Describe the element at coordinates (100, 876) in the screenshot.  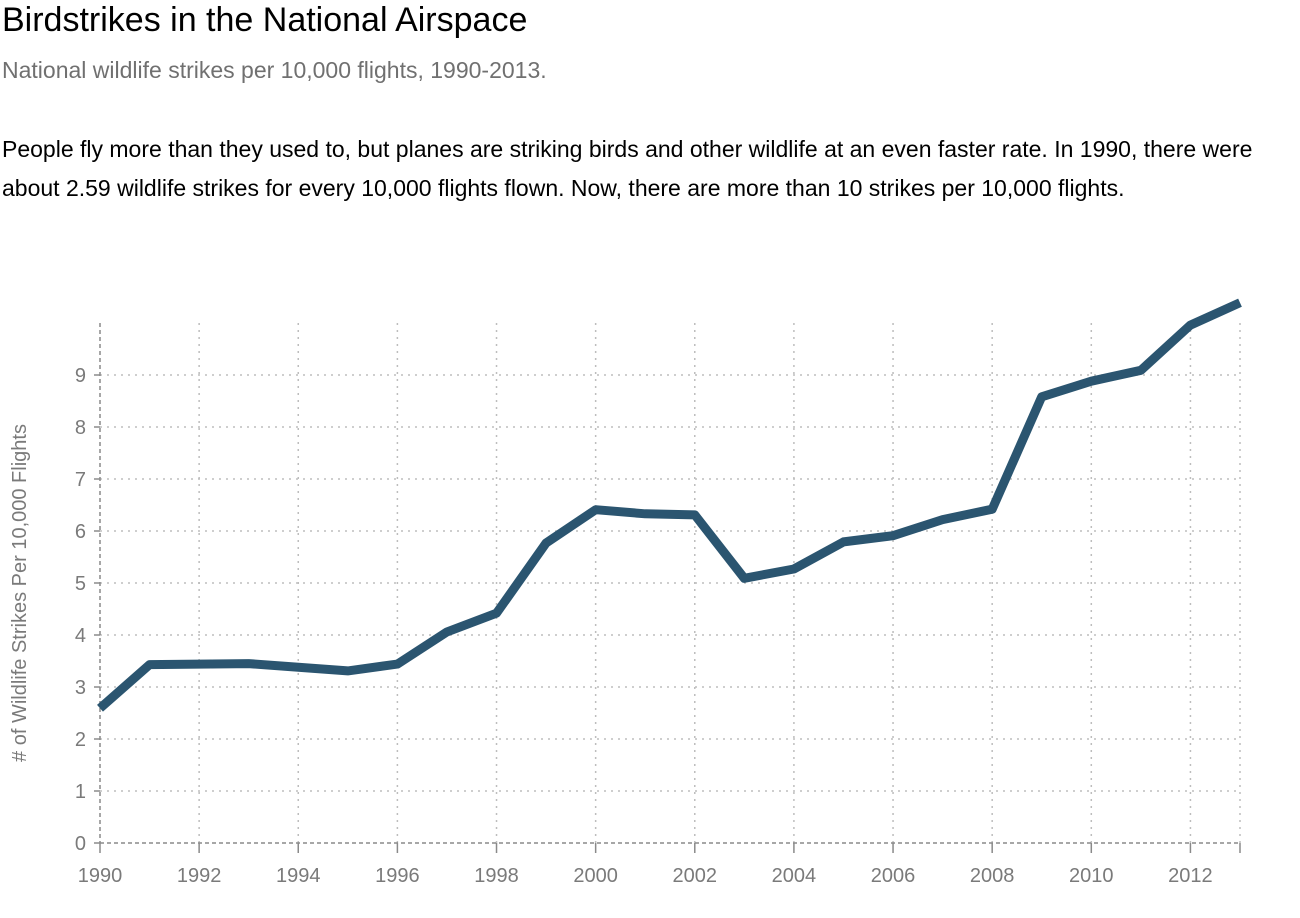
I see `x-tick-label: 1990` at that location.